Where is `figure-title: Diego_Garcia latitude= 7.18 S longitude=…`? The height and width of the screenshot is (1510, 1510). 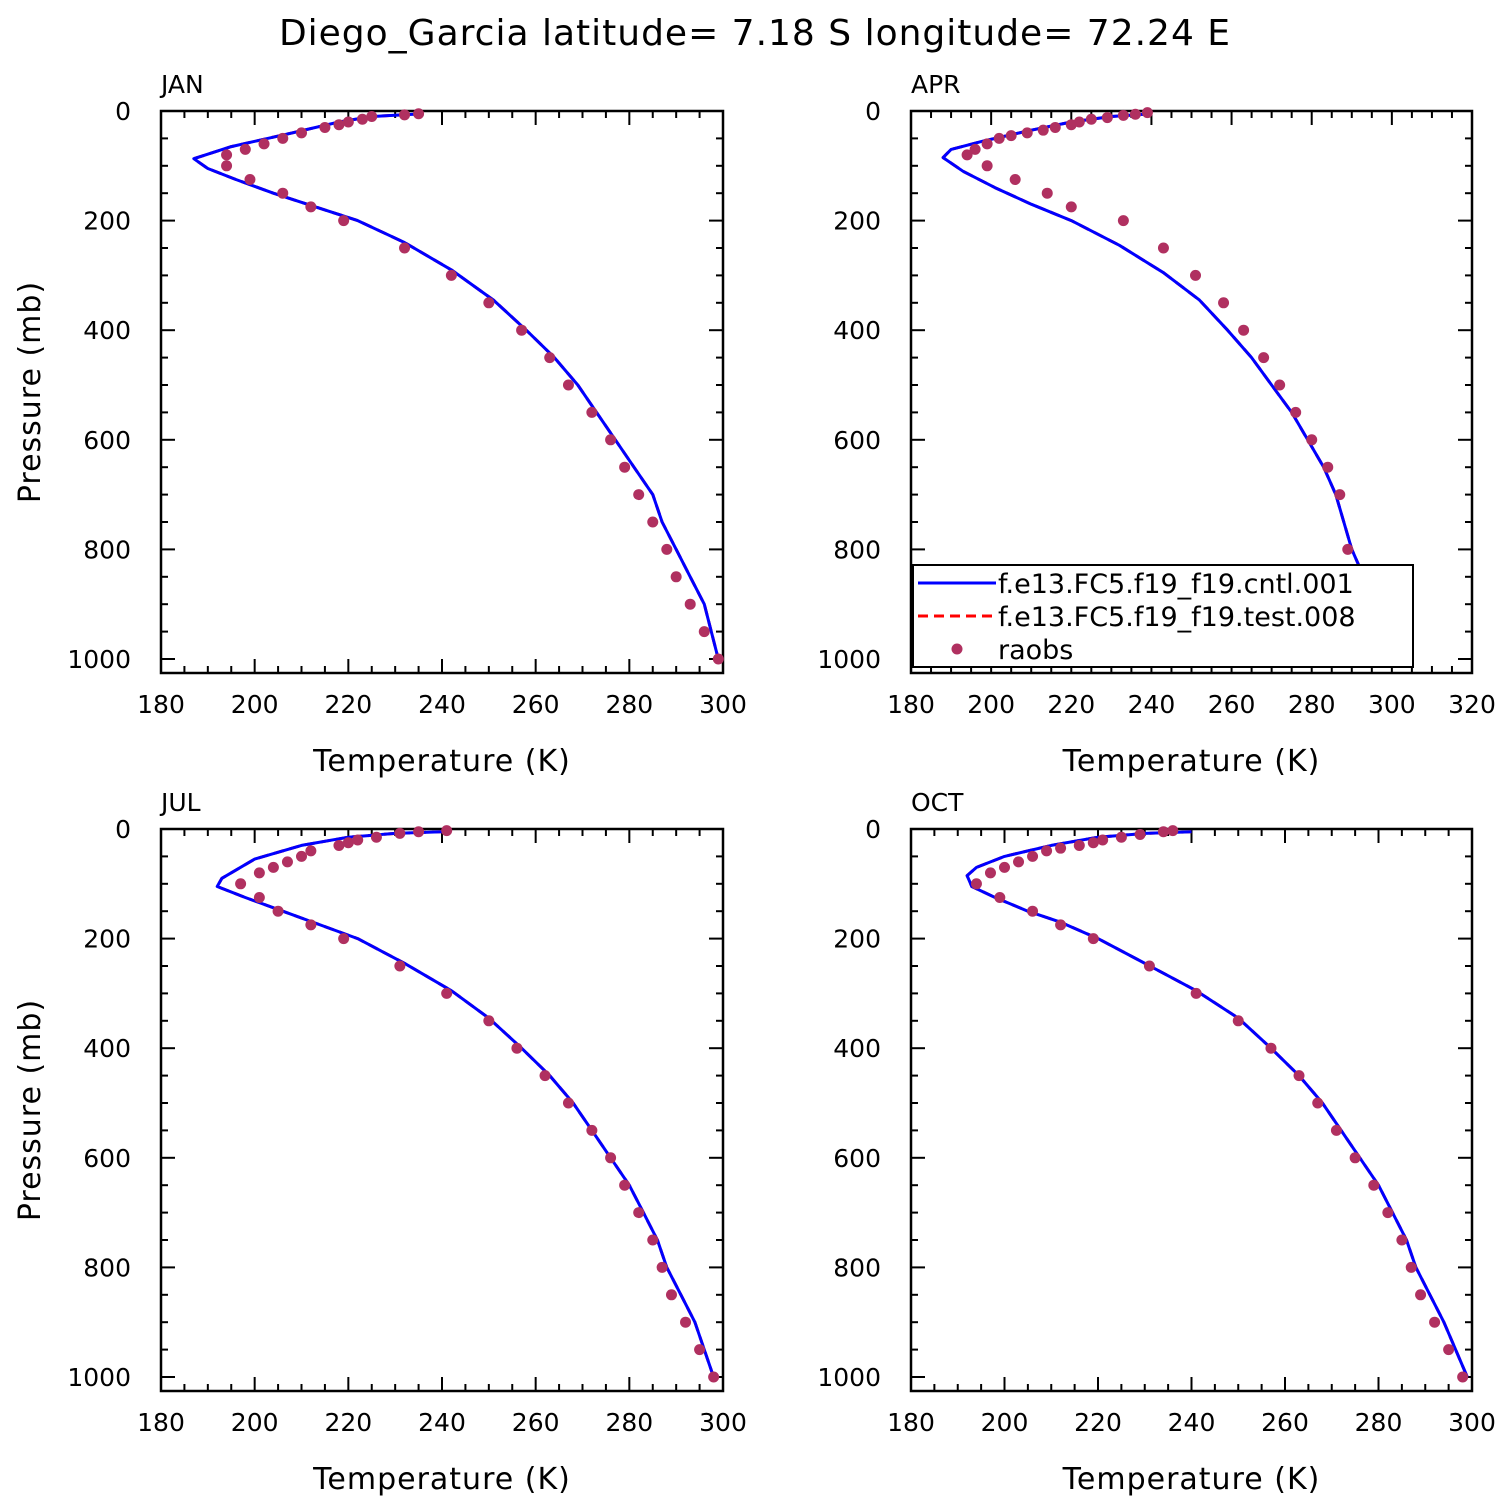
figure-title: Diego_Garcia latitude= 7.18 S longitude=… is located at coordinates (755, 33).